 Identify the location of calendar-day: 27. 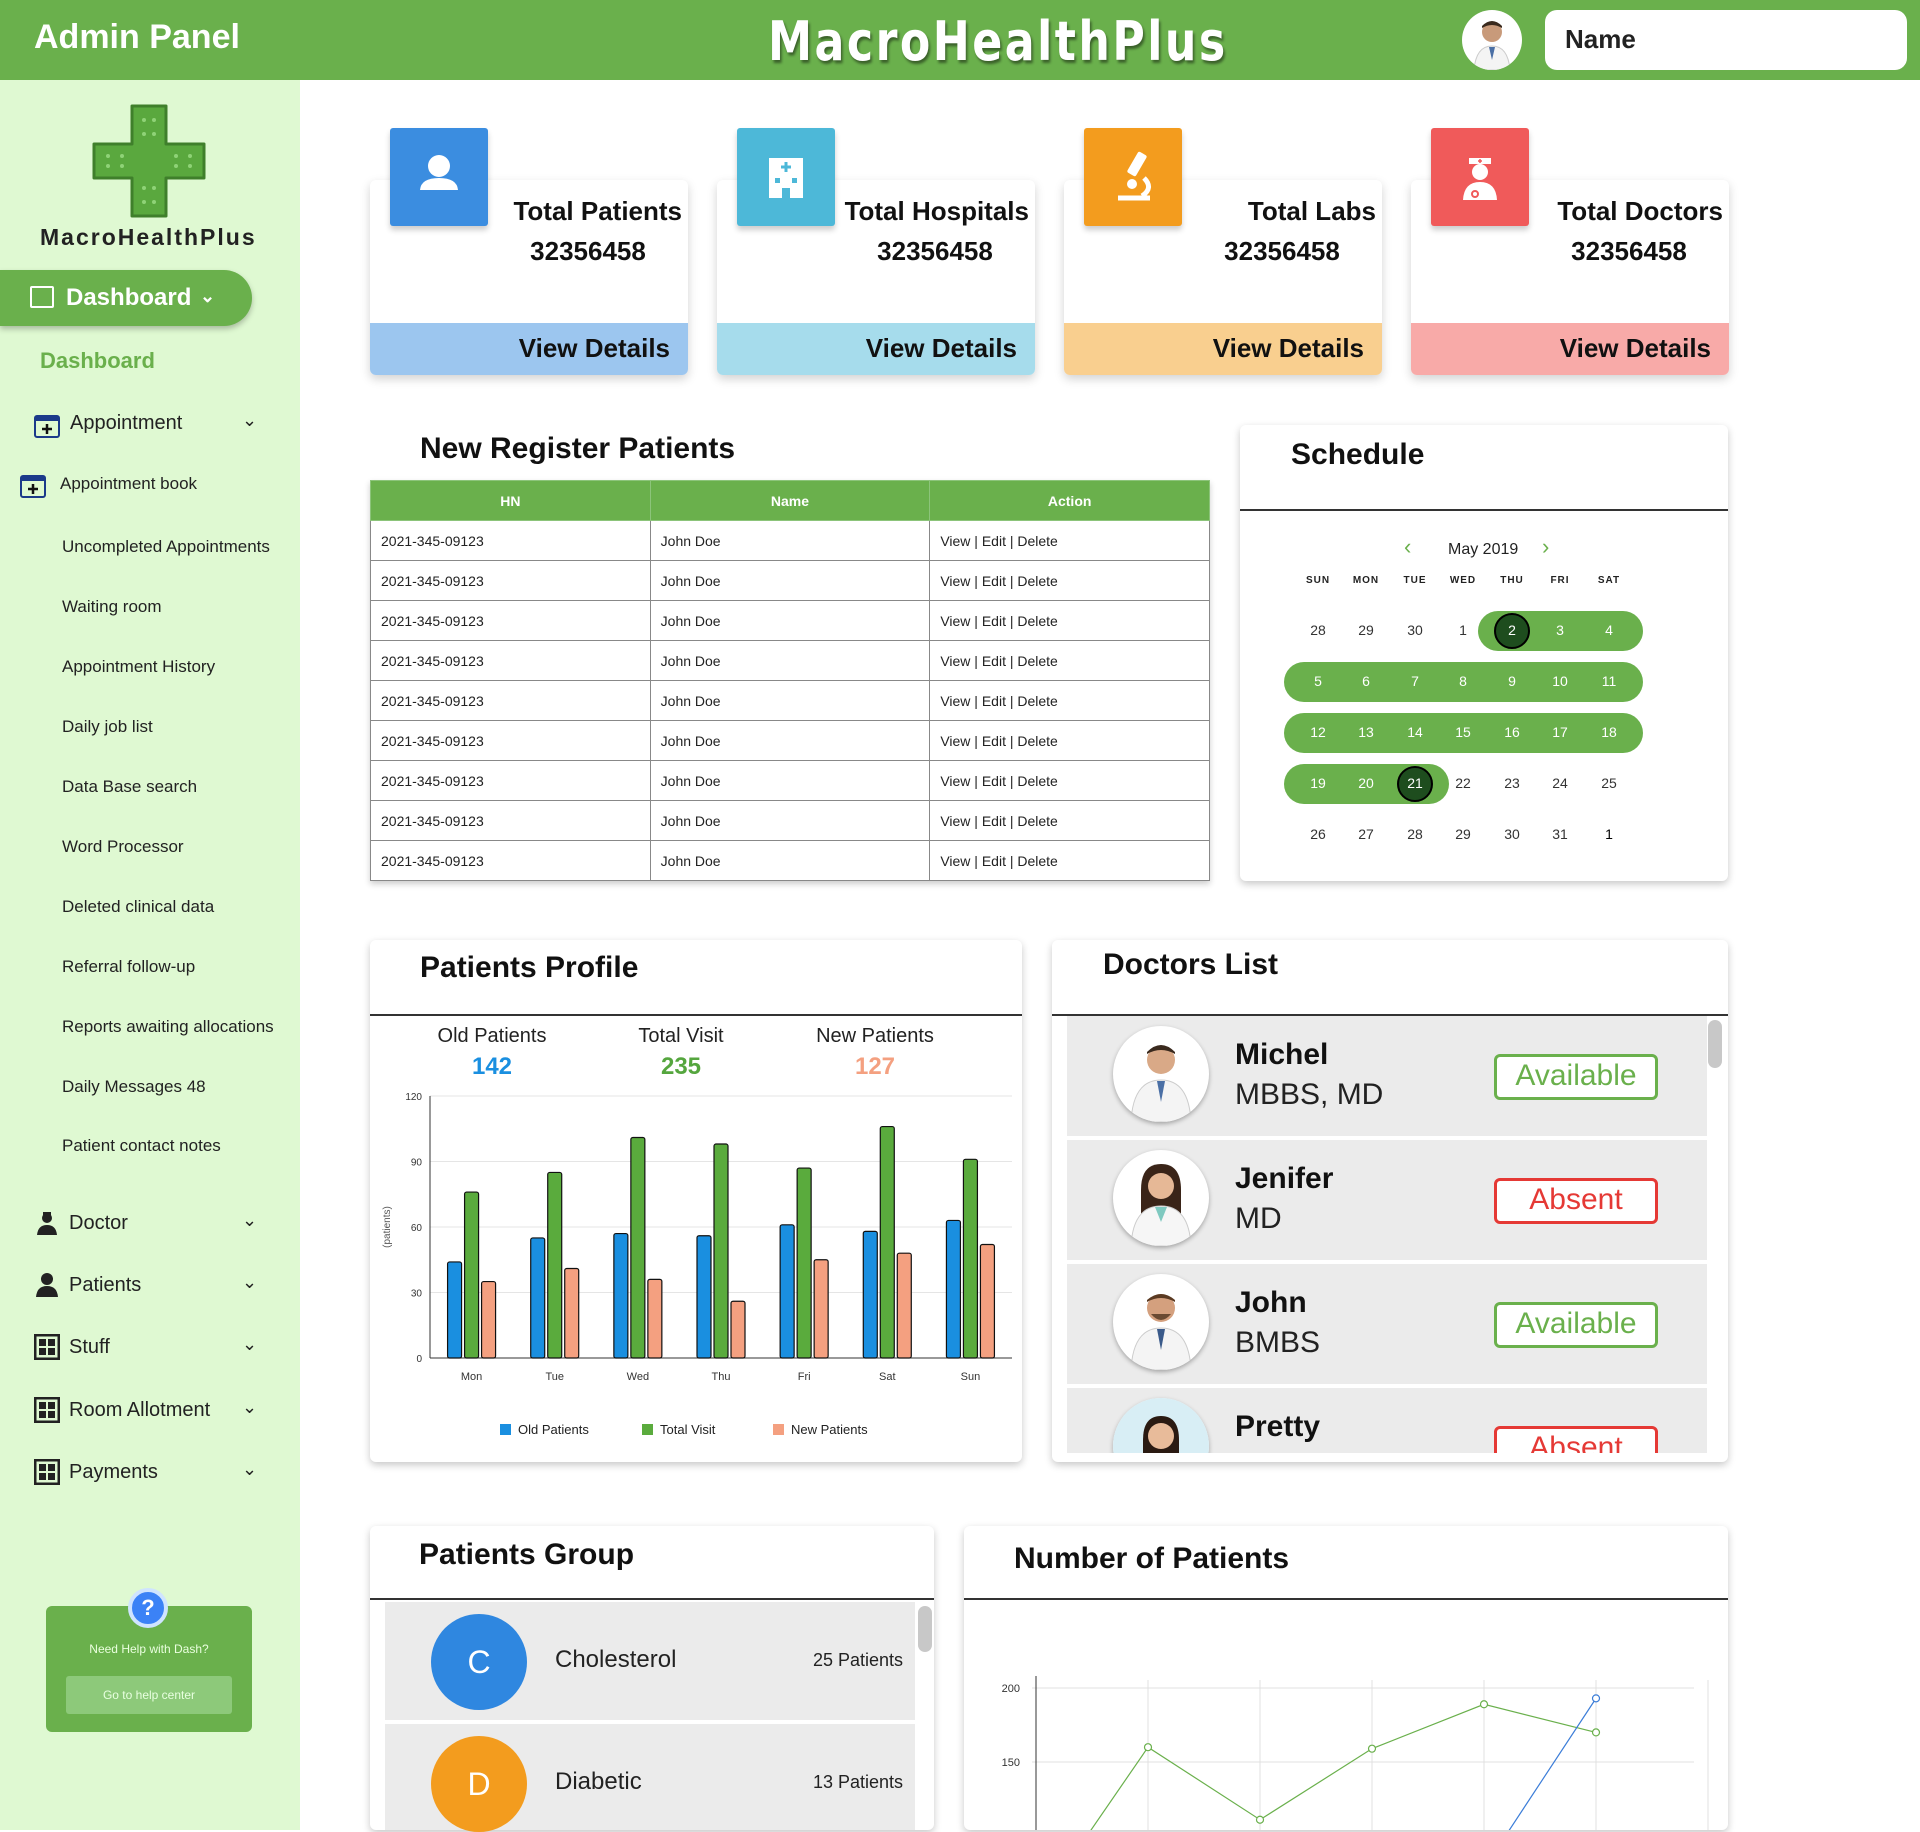
(1366, 834).